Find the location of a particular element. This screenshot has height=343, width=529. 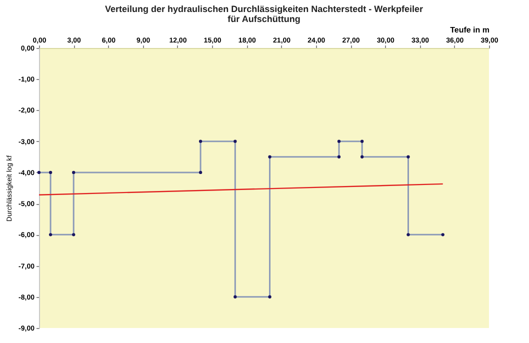

chart-subtitle: für Aufschüttung is located at coordinates (264, 19).